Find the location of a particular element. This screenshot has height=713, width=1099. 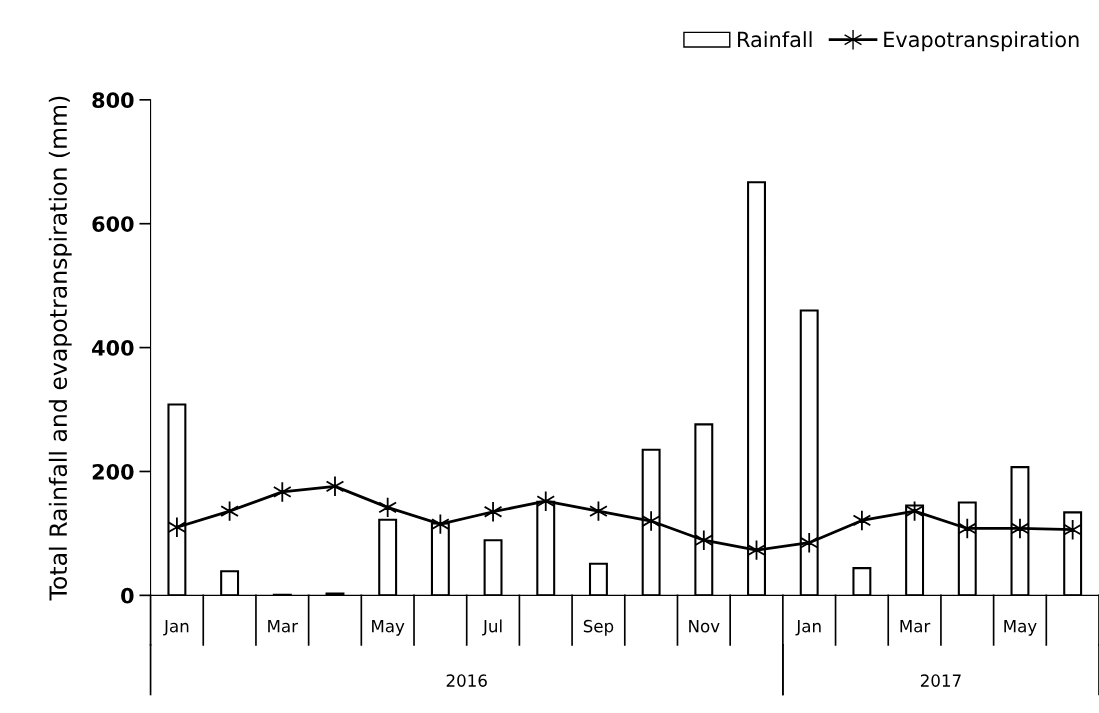

y-tick-label: 400 is located at coordinates (113, 348).